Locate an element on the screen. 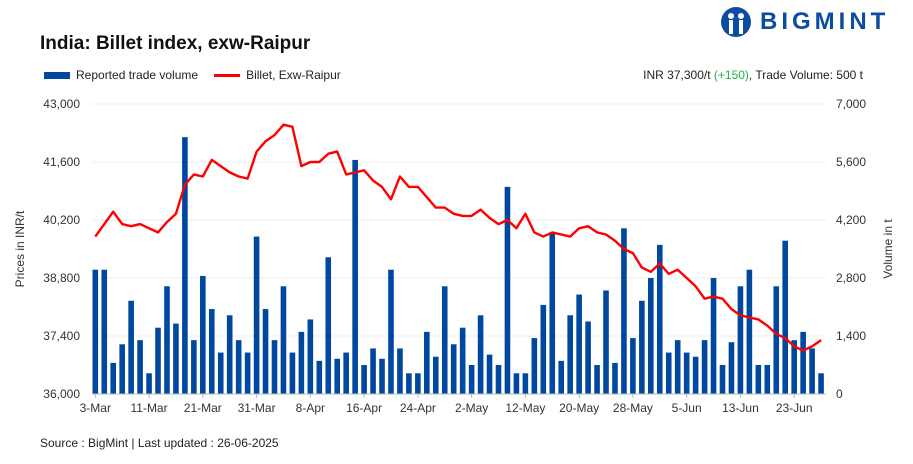 The height and width of the screenshot is (464, 913). y-tick-label: 43,000 is located at coordinates (61, 104).